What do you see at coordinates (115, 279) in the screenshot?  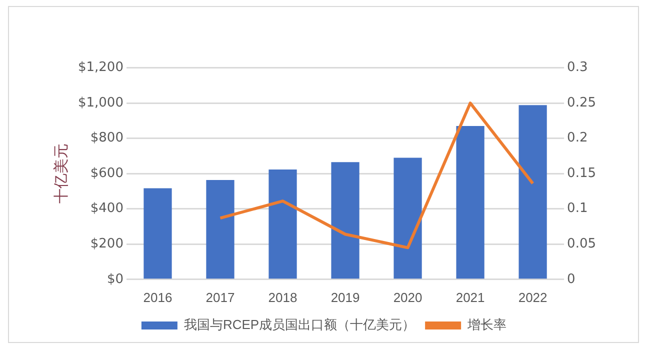 I see `y-tick-label: $0` at bounding box center [115, 279].